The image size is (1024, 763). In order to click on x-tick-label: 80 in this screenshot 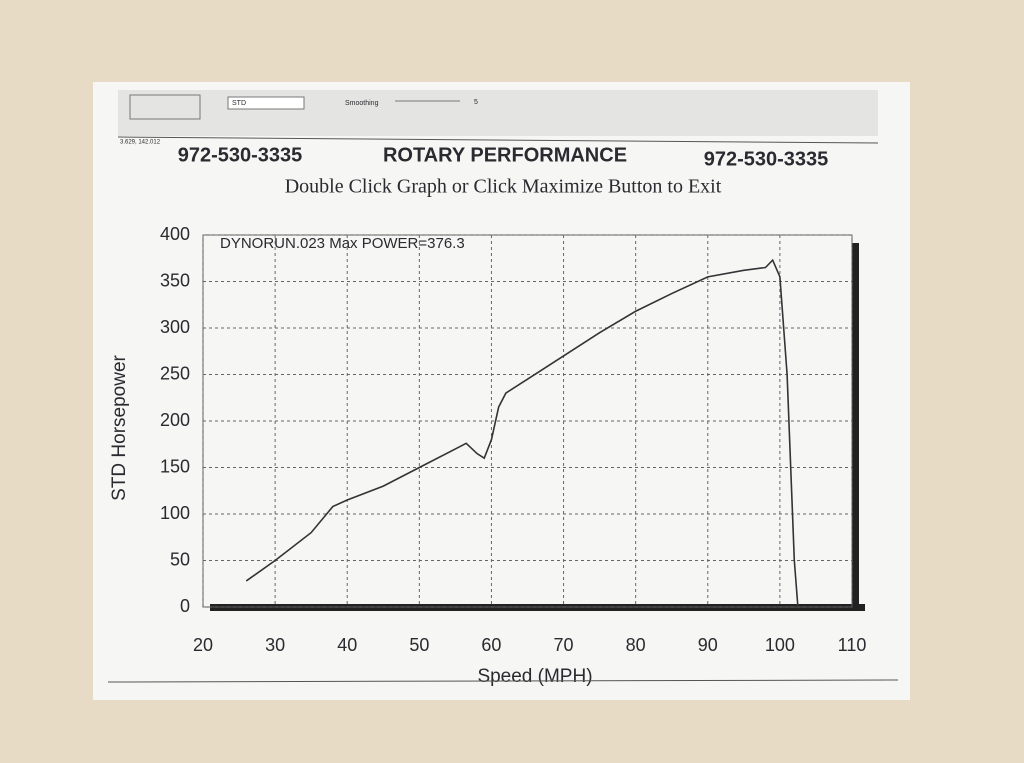, I will do `click(636, 645)`.